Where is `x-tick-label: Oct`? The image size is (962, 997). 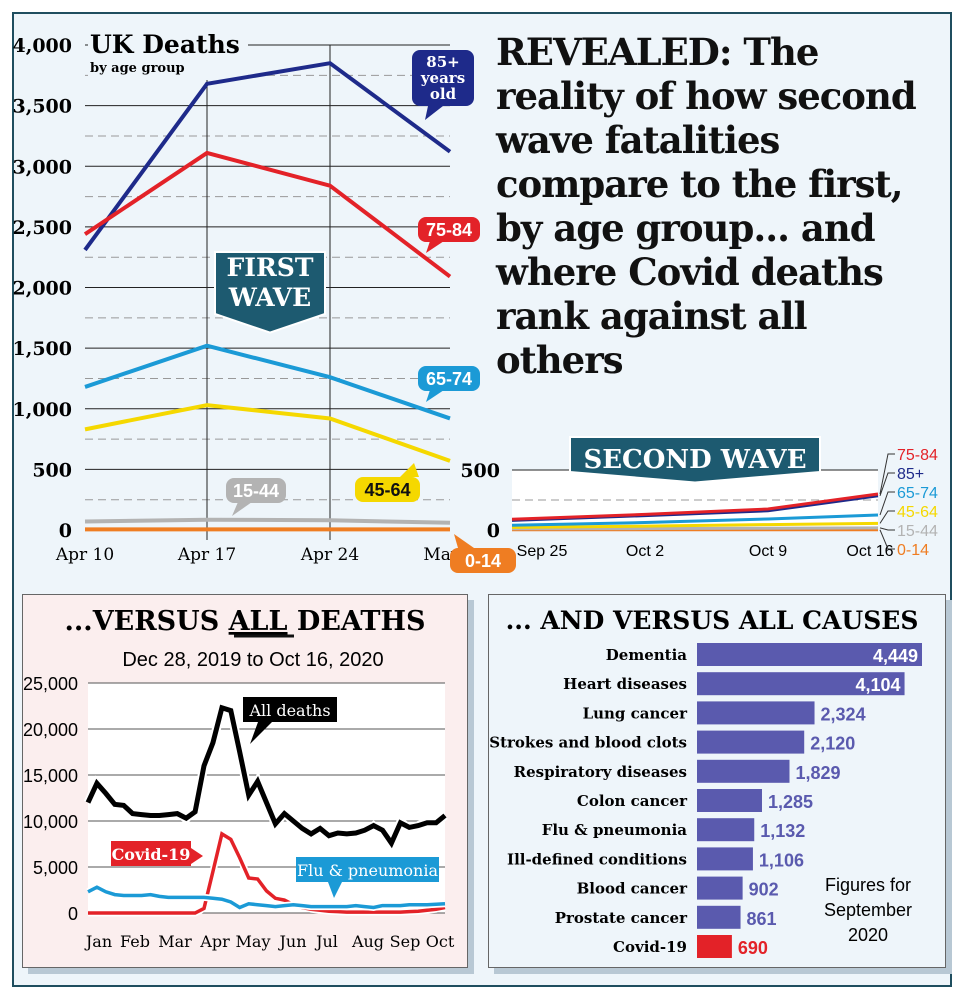
x-tick-label: Oct is located at coordinates (440, 941).